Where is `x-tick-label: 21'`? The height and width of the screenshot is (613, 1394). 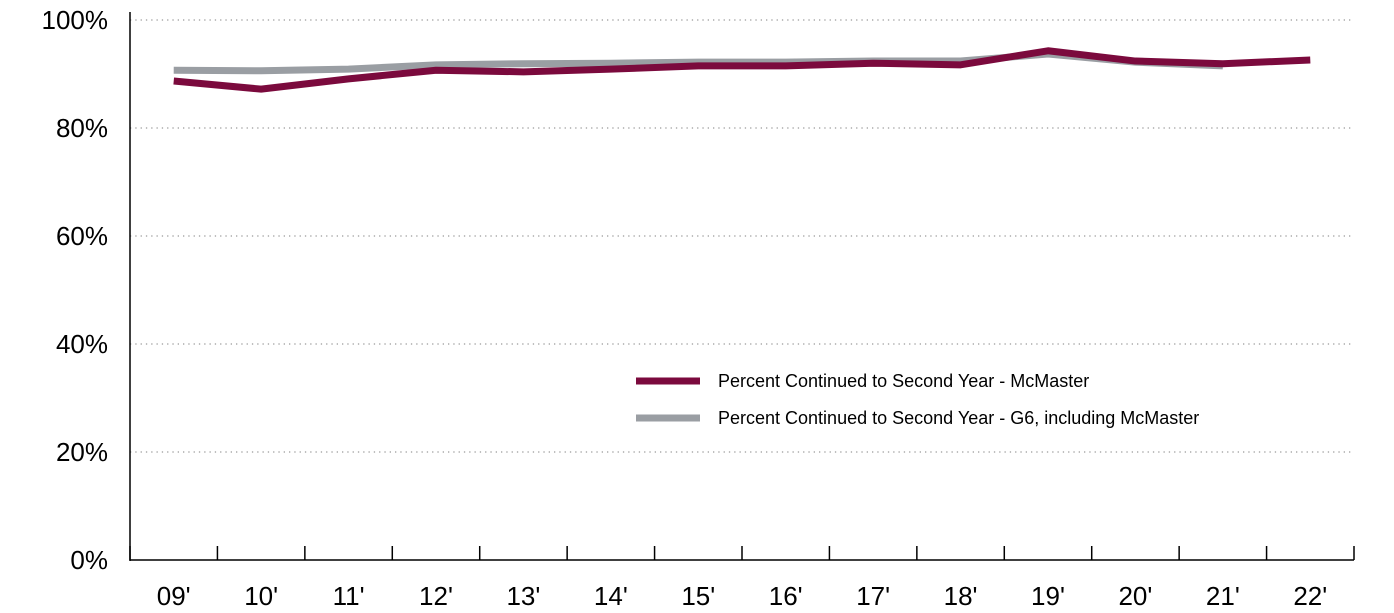 x-tick-label: 21' is located at coordinates (1223, 596).